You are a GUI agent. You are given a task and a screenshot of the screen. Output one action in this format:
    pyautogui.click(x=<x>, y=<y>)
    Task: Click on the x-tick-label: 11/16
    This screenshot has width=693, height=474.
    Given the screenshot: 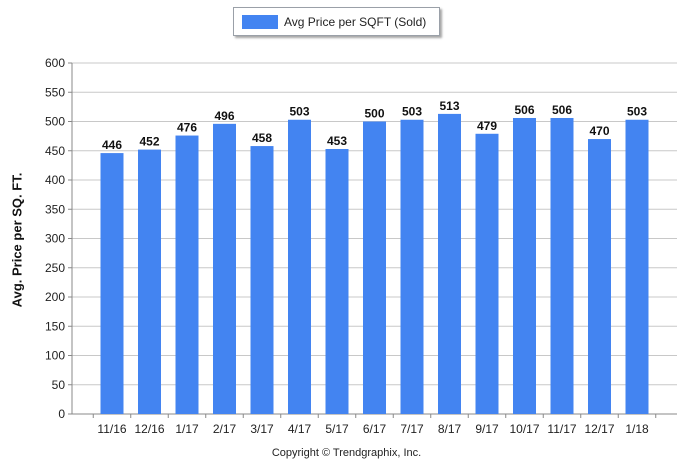 What is the action you would take?
    pyautogui.click(x=111, y=429)
    